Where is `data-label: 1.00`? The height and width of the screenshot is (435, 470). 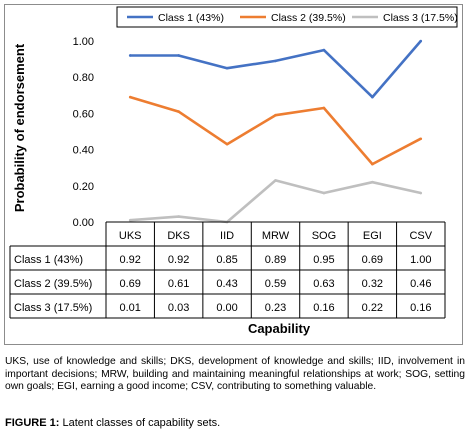
data-label: 1.00 is located at coordinates (420, 260).